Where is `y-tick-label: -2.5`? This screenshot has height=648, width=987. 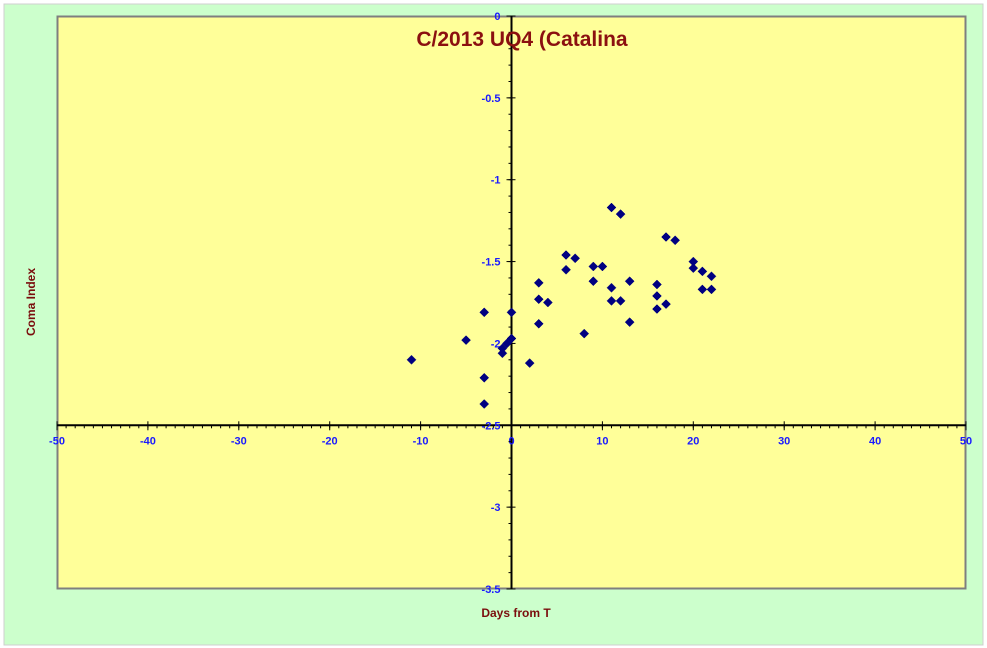
y-tick-label: -2.5 is located at coordinates (491, 426).